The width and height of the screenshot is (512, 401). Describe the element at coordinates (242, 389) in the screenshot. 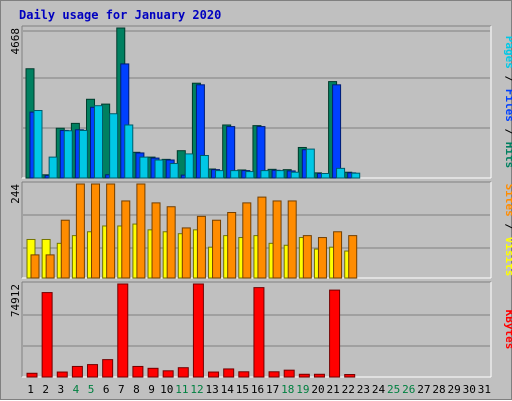

I see `x-tick-label: 15` at that location.